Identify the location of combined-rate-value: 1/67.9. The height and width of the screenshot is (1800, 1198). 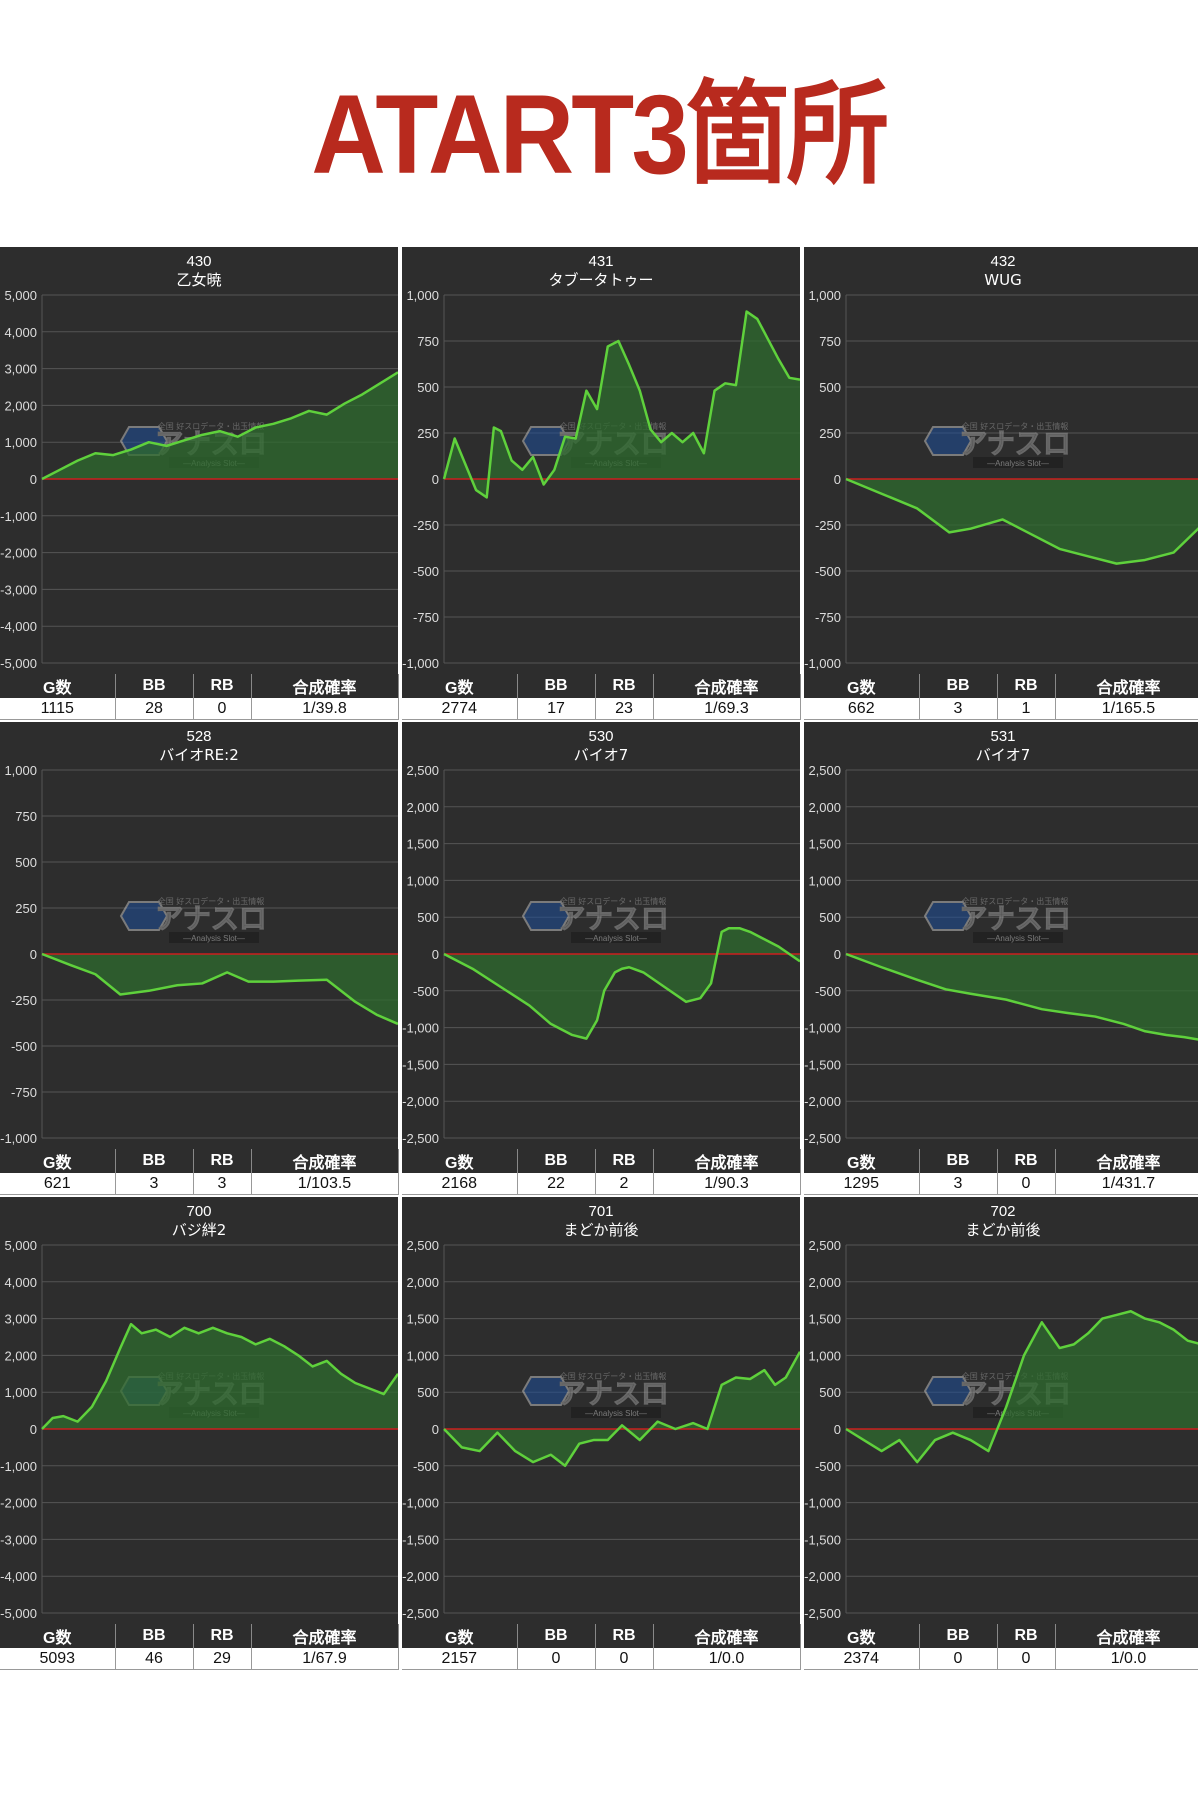
(325, 1659).